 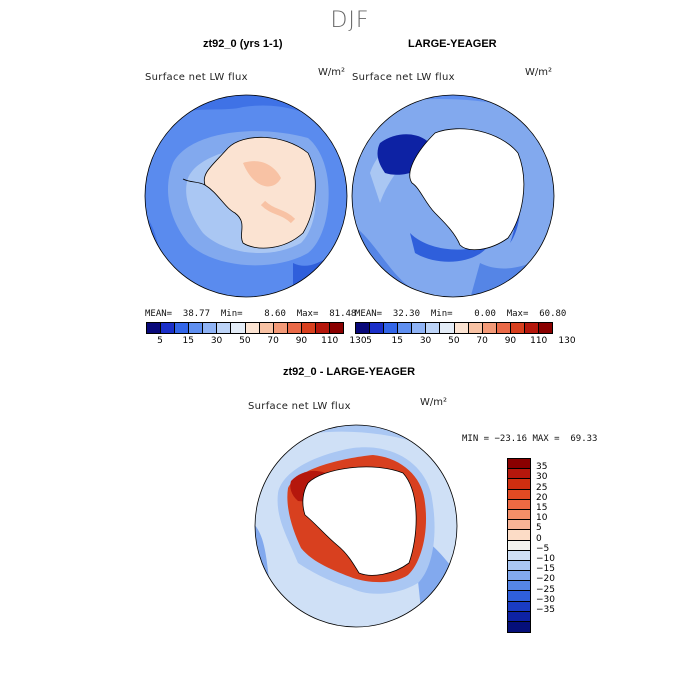 What do you see at coordinates (545, 579) in the screenshot?
I see `colorbar-tick-label: −20` at bounding box center [545, 579].